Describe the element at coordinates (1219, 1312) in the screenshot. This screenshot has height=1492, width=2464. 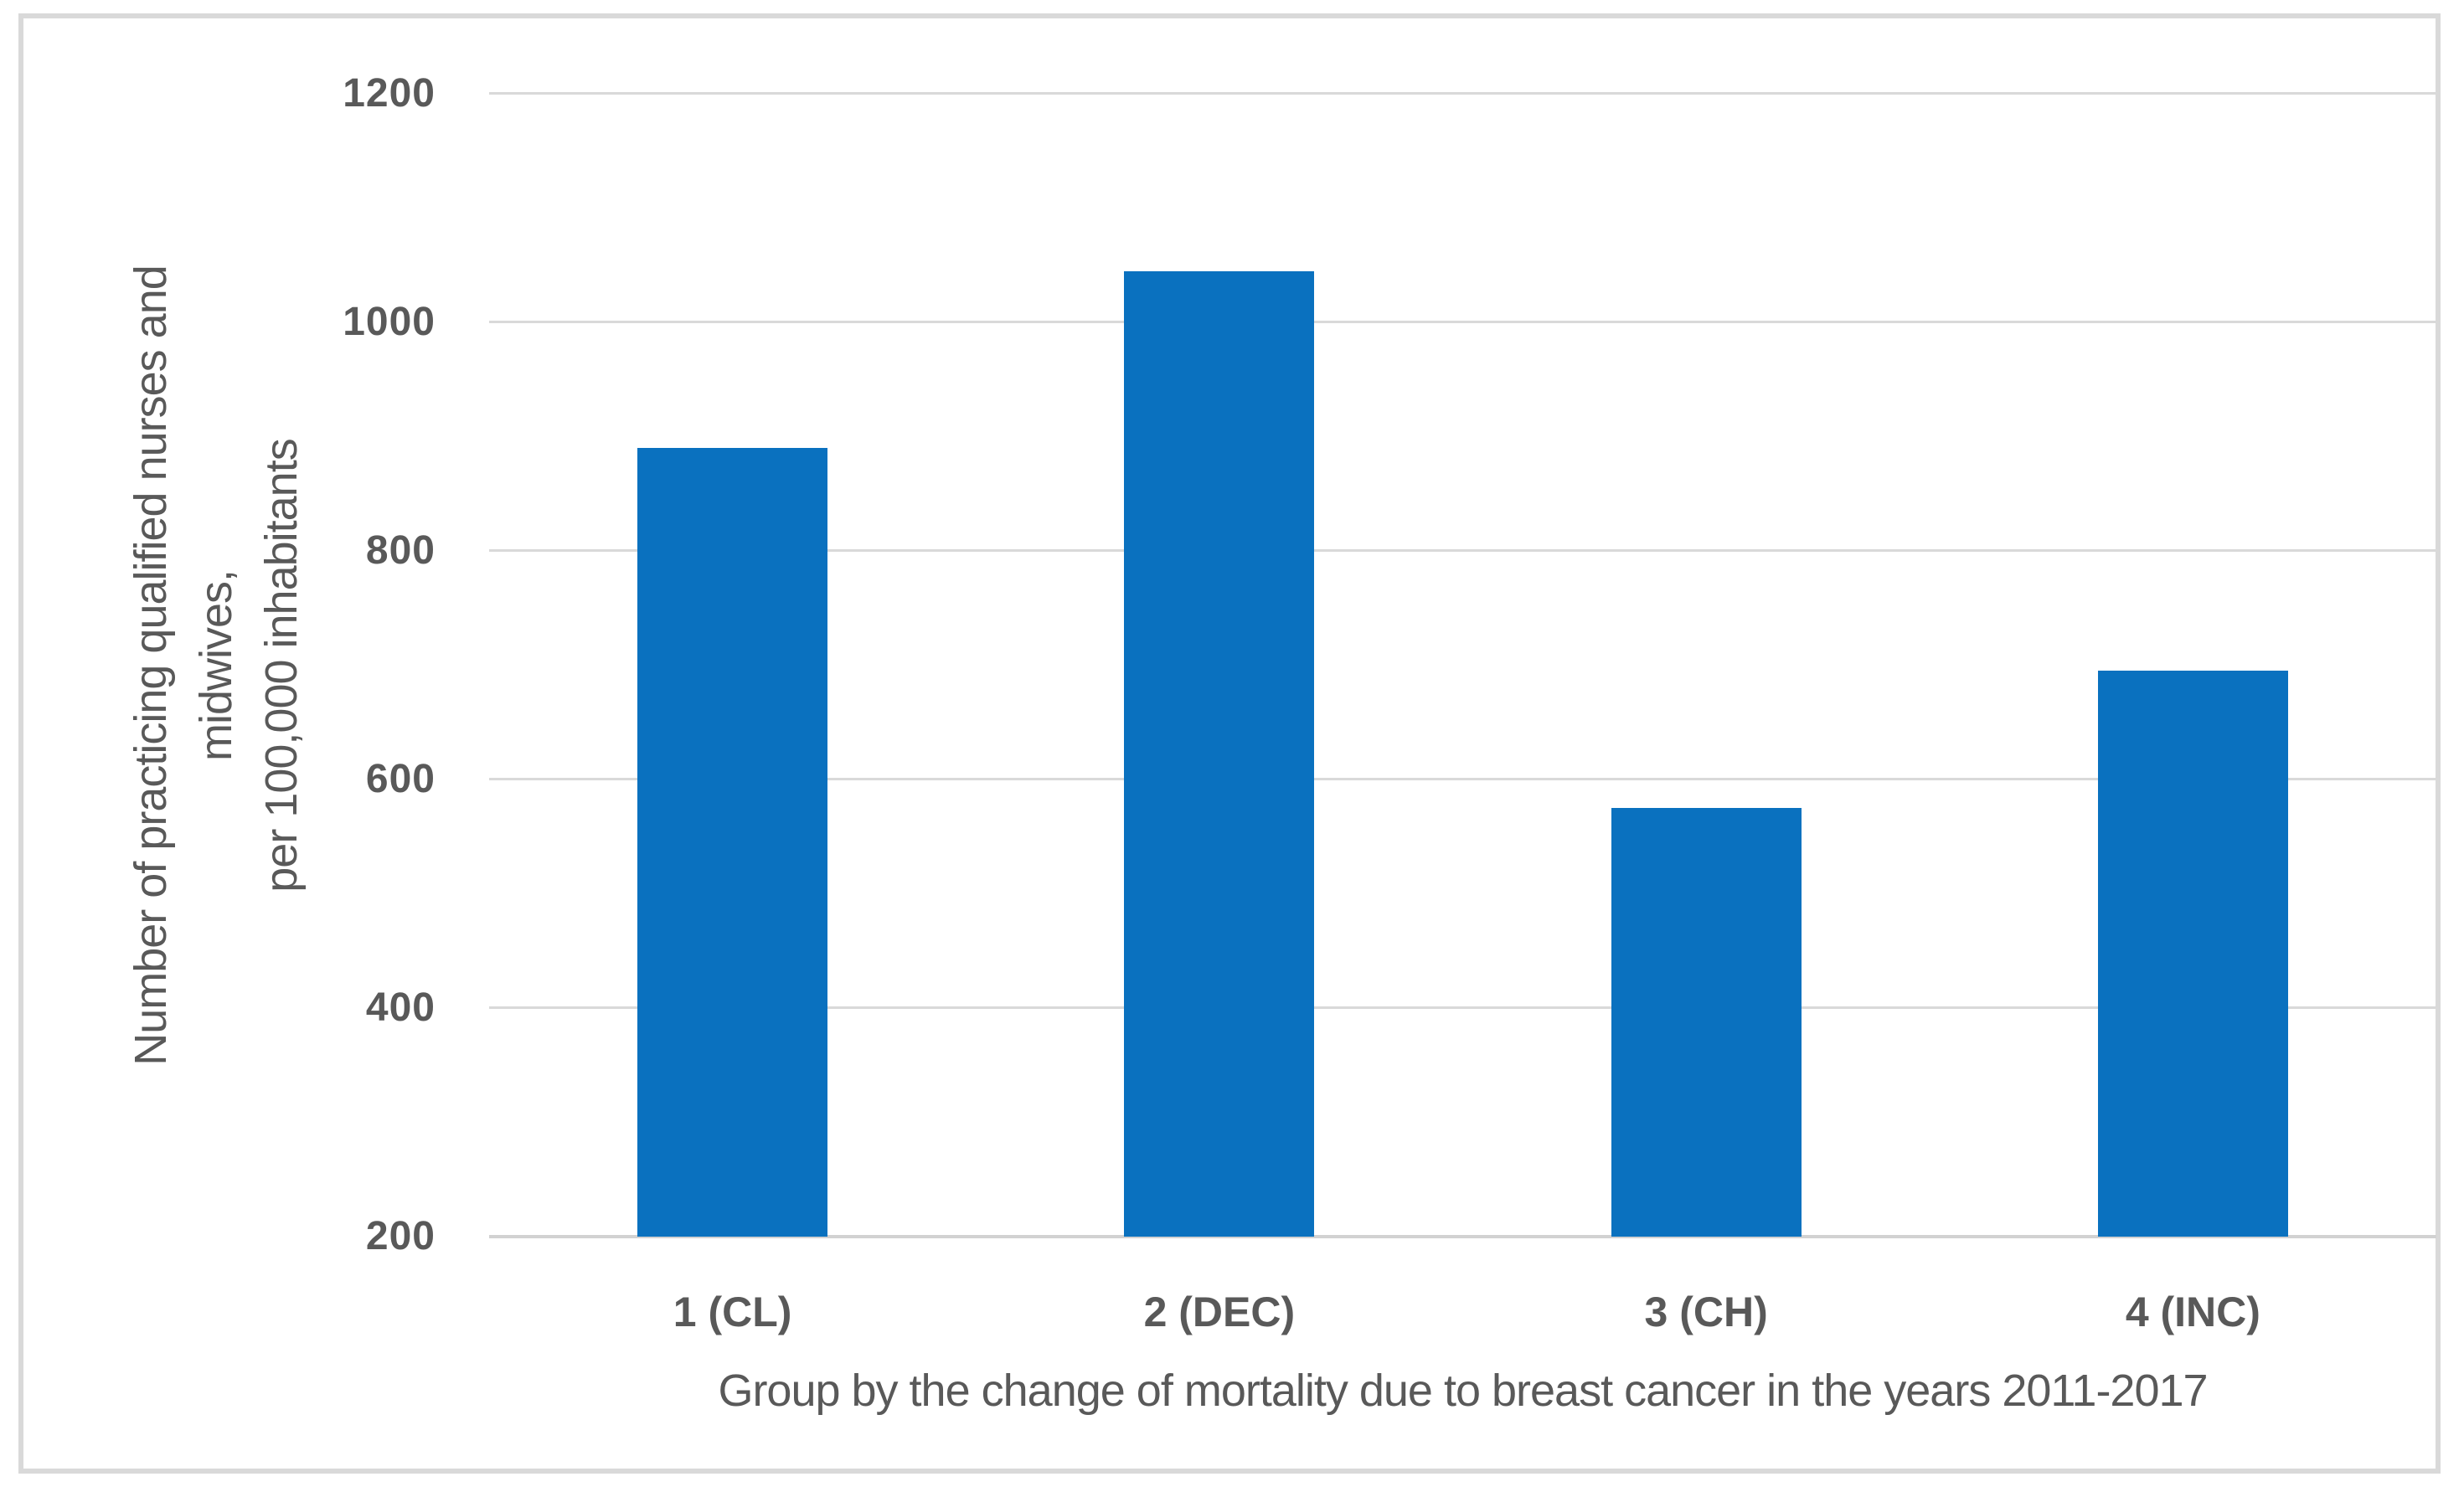
I see `x-category-label-2: 2 (DEC)` at that location.